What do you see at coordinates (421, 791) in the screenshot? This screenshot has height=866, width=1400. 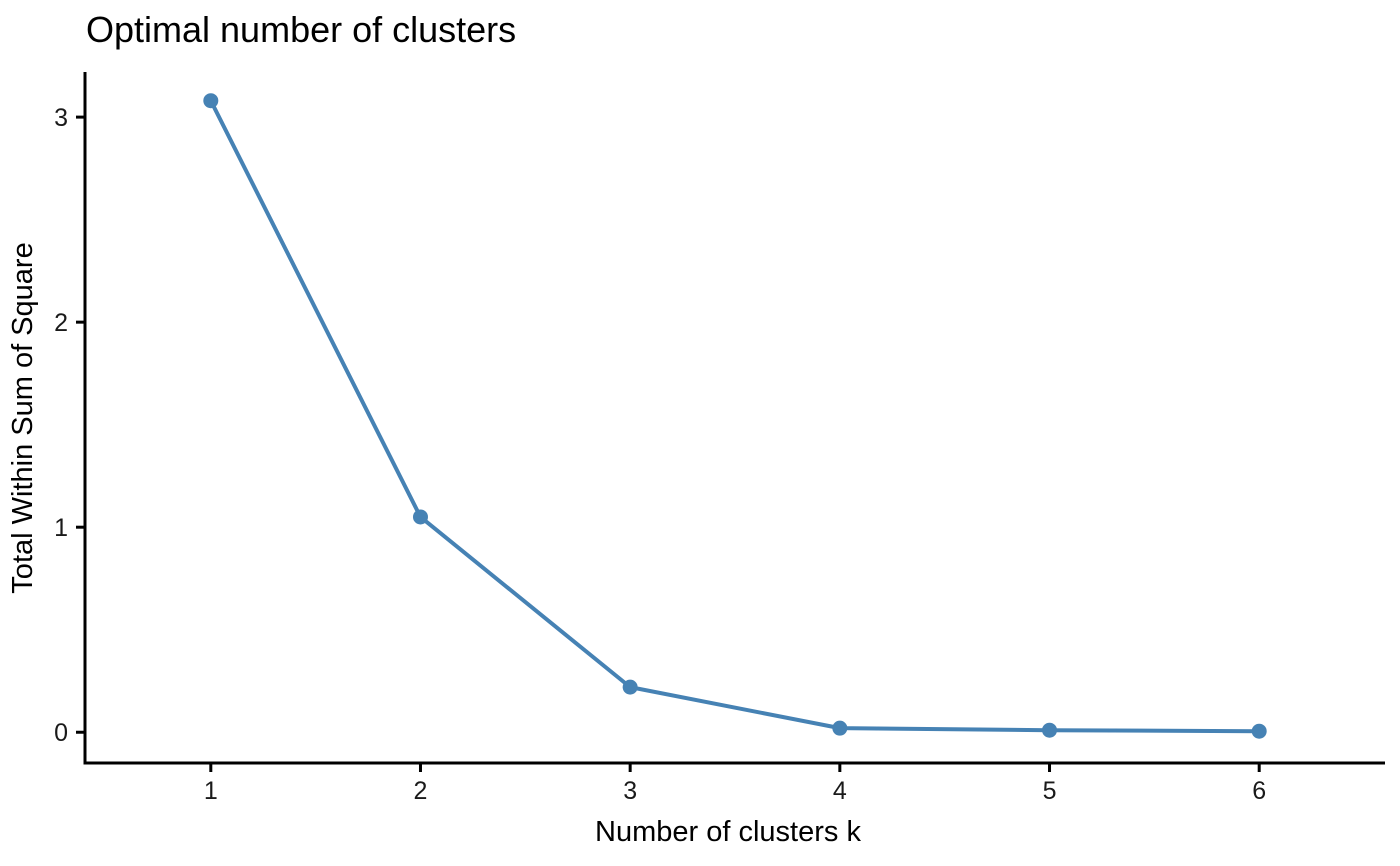 I see `x-tick-label: 2` at bounding box center [421, 791].